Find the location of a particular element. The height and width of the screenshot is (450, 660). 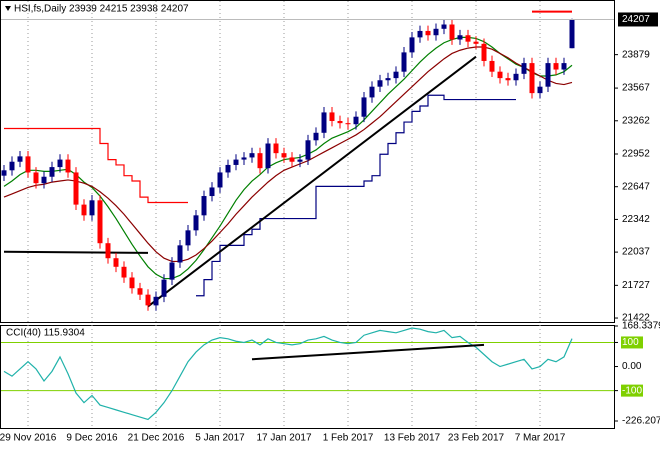

last-price-box is located at coordinates (638, 19).